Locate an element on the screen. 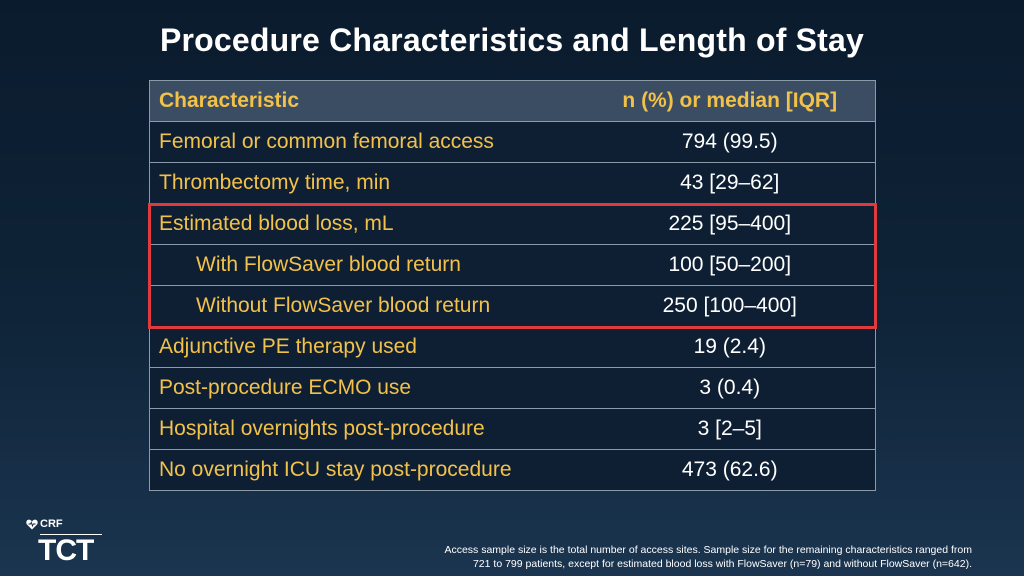 This screenshot has height=576, width=1024. table-row: Adjunctive PE therapy used 19 (2.4) is located at coordinates (512, 347).